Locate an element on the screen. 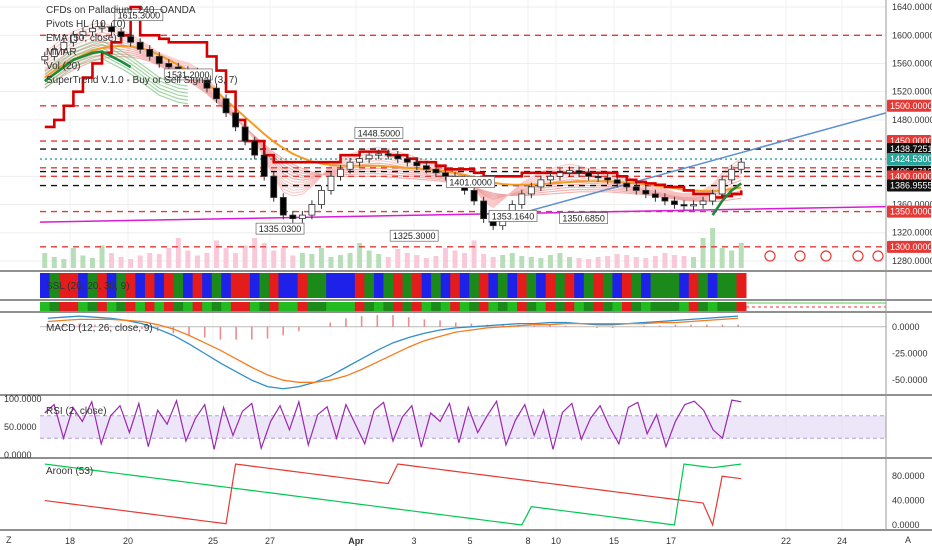 This screenshot has width=932, height=550. event-icons is located at coordinates (824, 256).